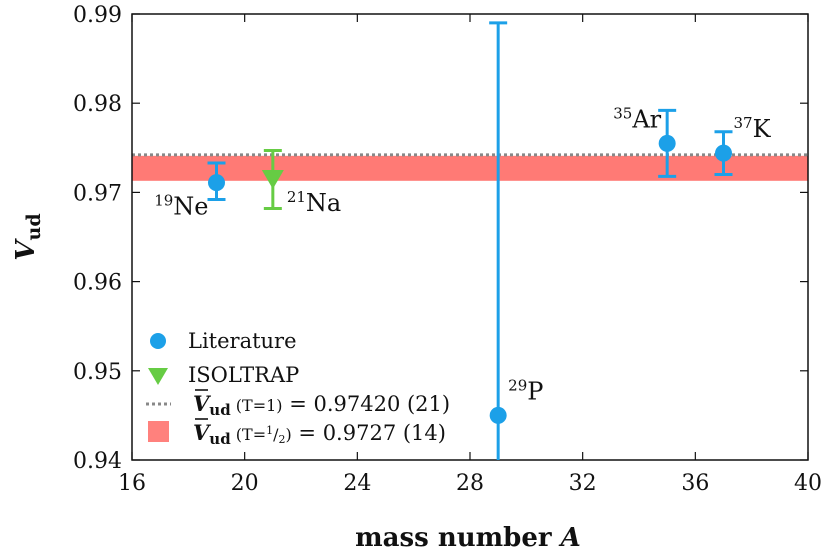  I want to click on y-tick-label: 0.96, so click(97, 283).